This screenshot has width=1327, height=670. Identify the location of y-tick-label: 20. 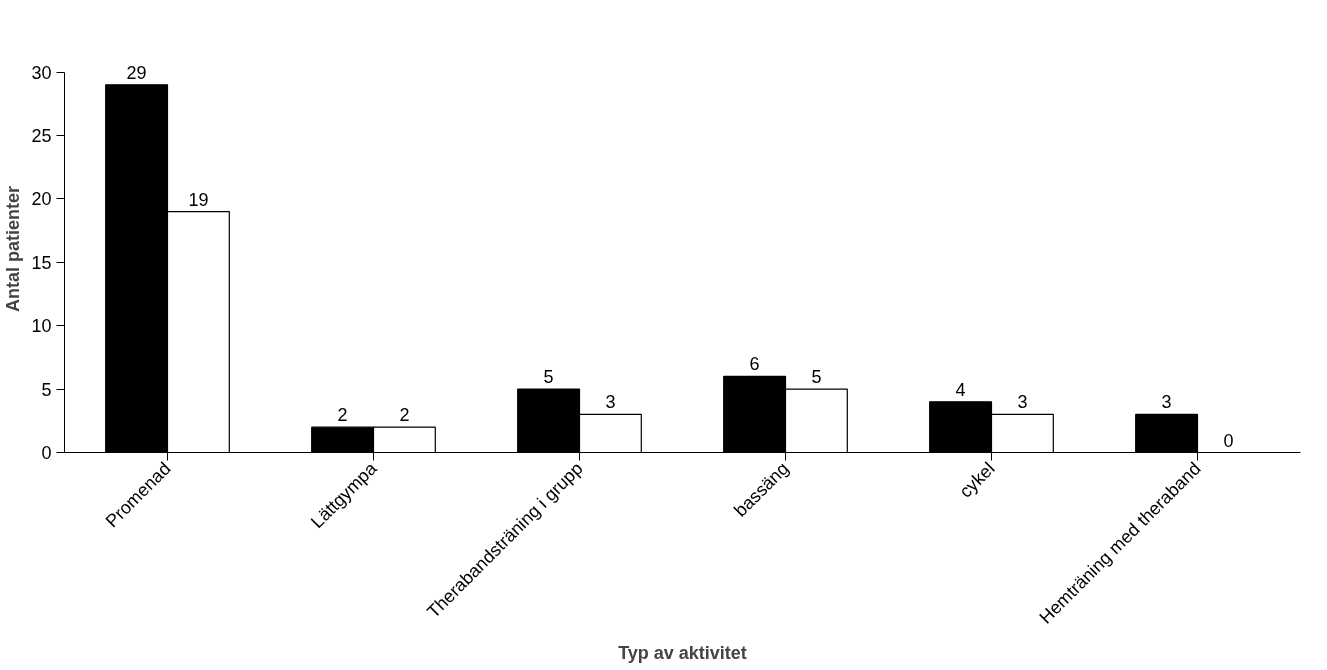
(41, 199).